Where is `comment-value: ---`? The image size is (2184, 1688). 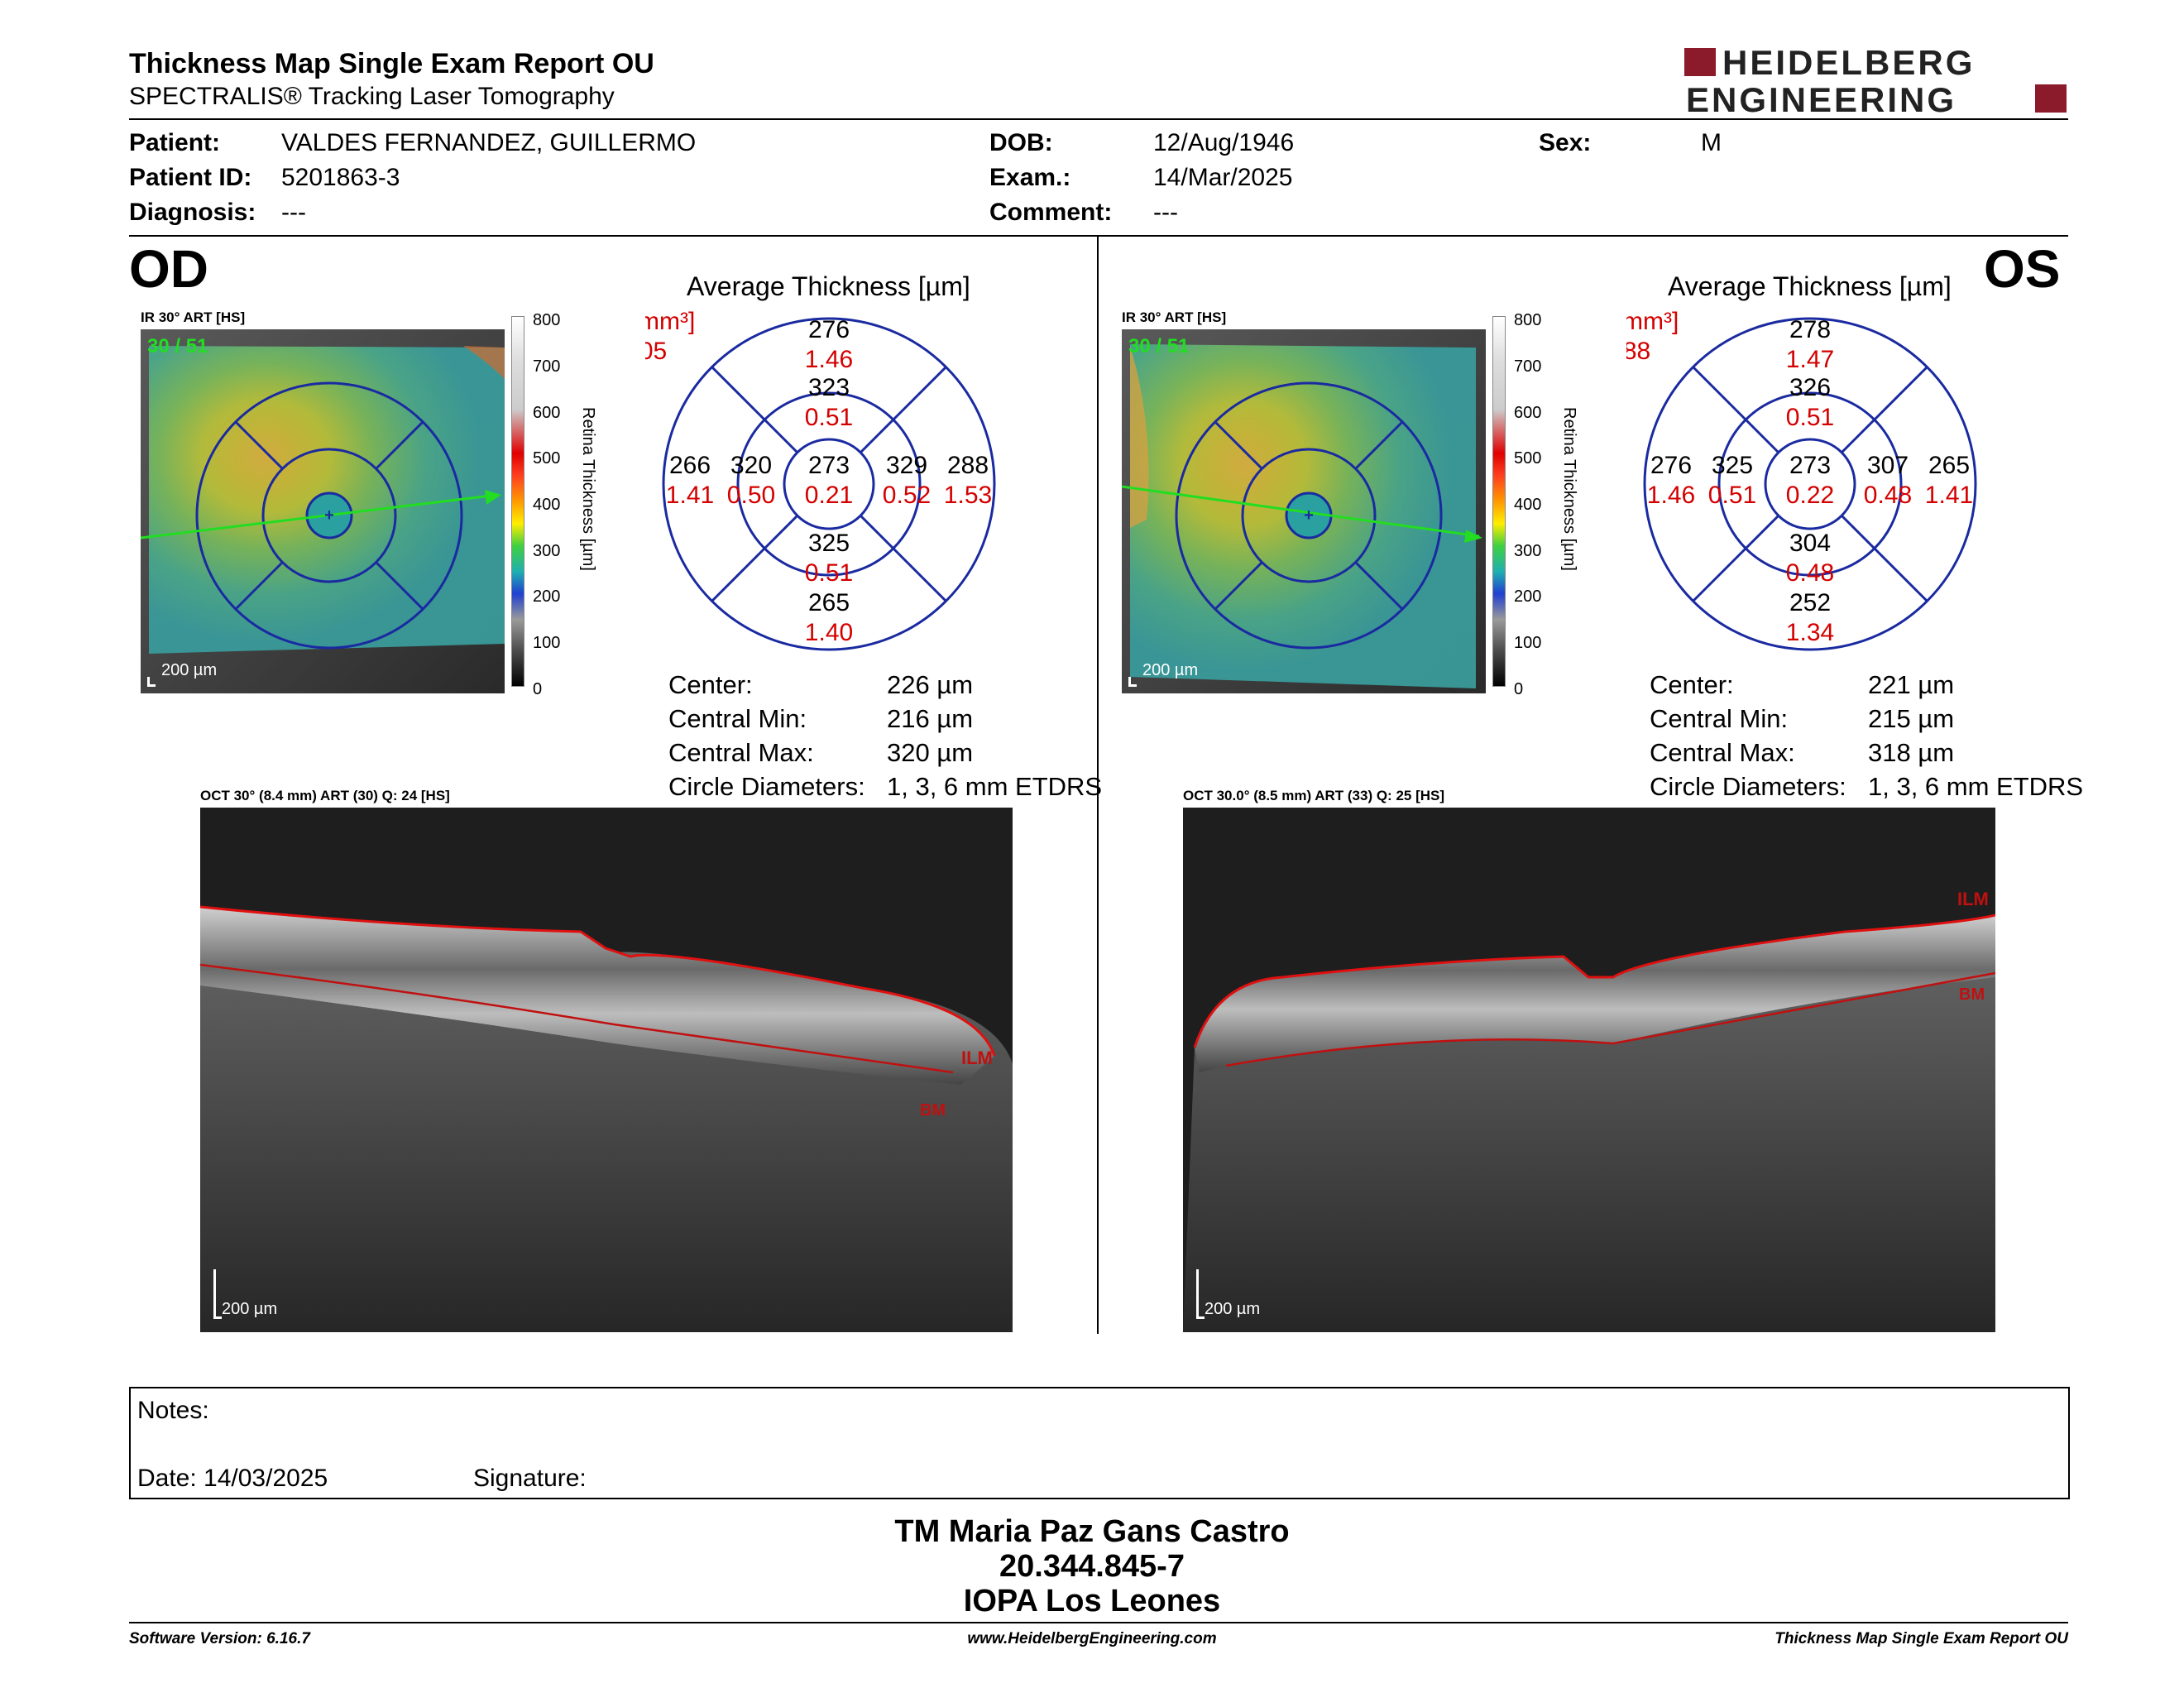 comment-value: --- is located at coordinates (1165, 212).